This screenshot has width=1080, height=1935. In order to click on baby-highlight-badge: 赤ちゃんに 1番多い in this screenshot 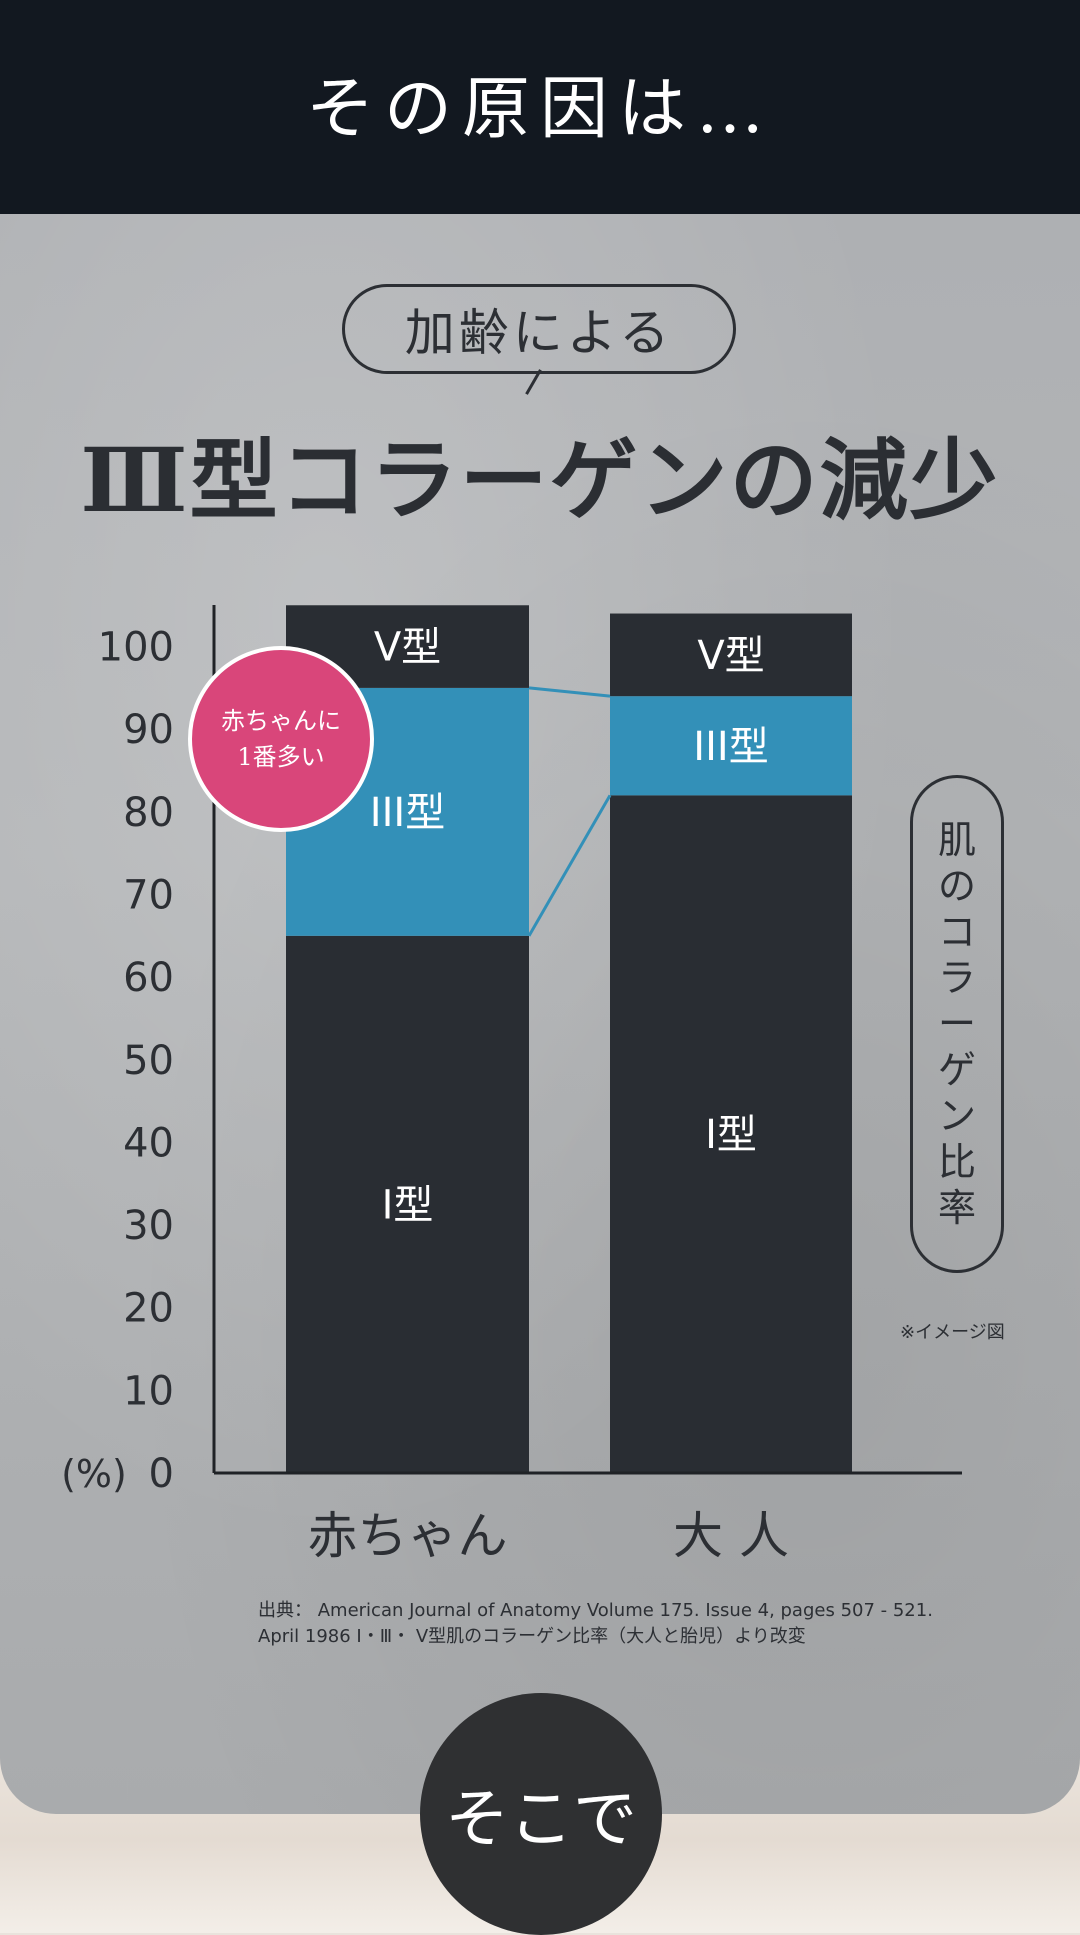, I will do `click(281, 739)`.